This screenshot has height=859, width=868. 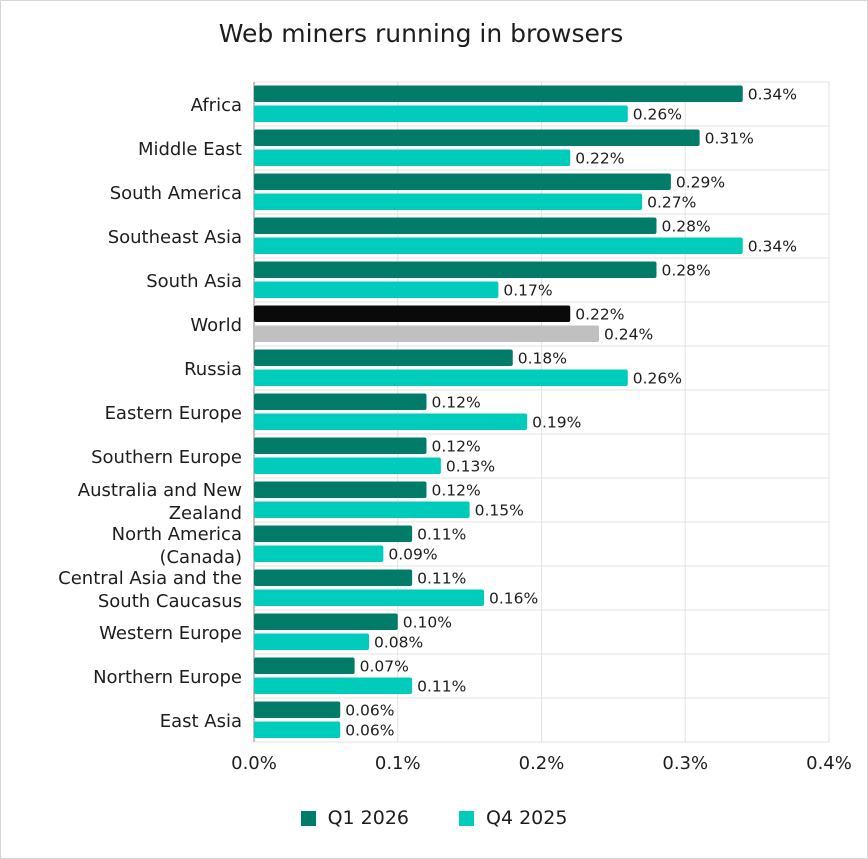 What do you see at coordinates (170, 601) in the screenshot?
I see `category-label: South Caucasus` at bounding box center [170, 601].